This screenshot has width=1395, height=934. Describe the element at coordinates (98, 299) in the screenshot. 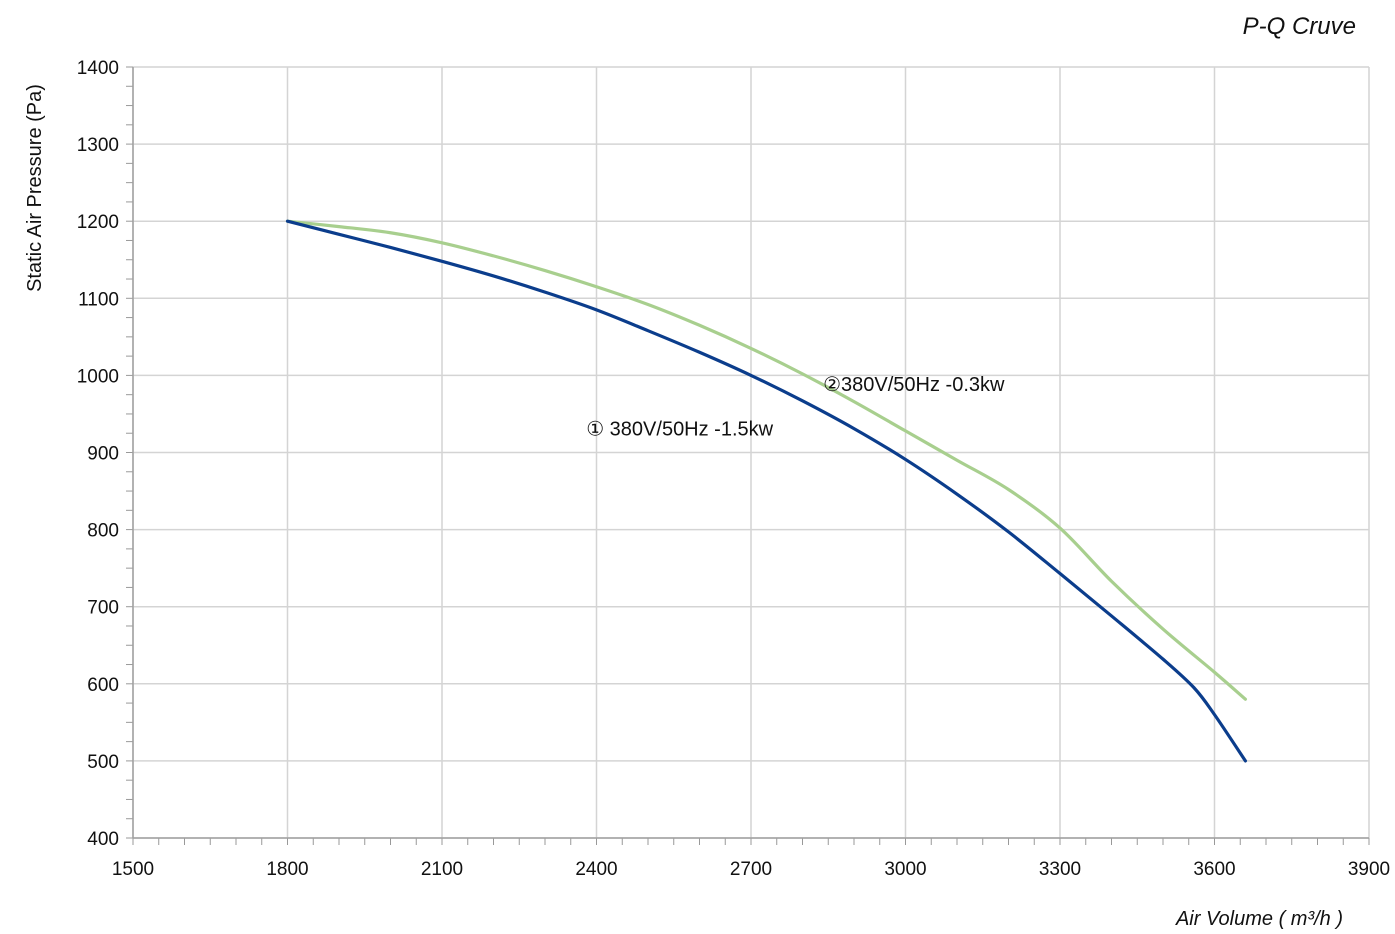

I see `y-tick-label: 1100` at that location.